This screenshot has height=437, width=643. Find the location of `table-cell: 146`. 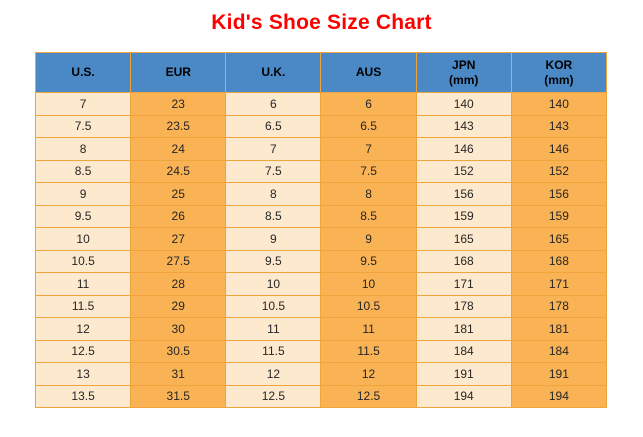

table-cell: 146 is located at coordinates (463, 149).